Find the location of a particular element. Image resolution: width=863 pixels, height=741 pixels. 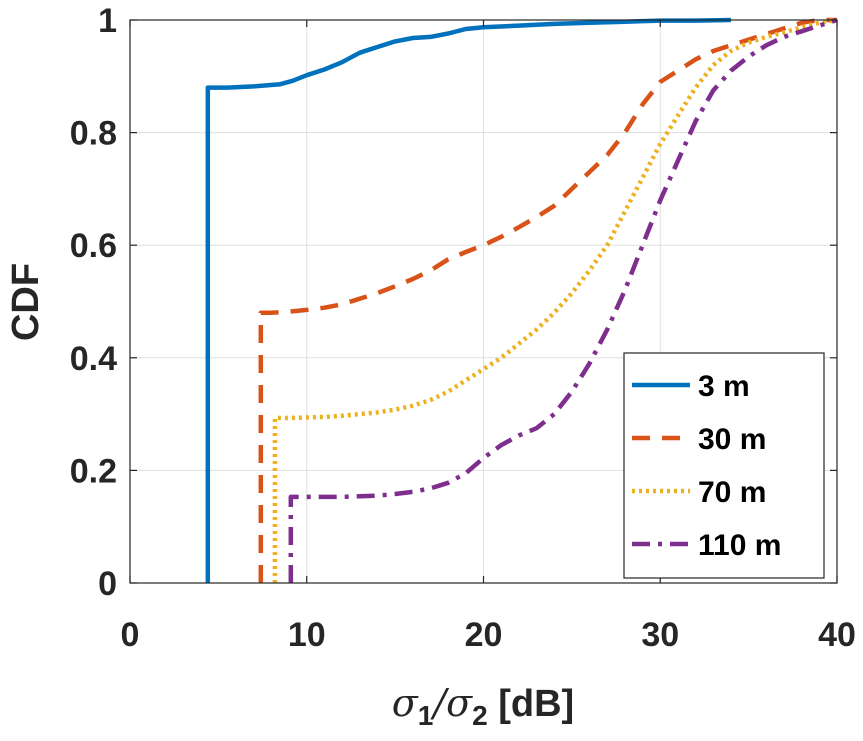

y-tick-label: 0.2 is located at coordinates (93, 471).